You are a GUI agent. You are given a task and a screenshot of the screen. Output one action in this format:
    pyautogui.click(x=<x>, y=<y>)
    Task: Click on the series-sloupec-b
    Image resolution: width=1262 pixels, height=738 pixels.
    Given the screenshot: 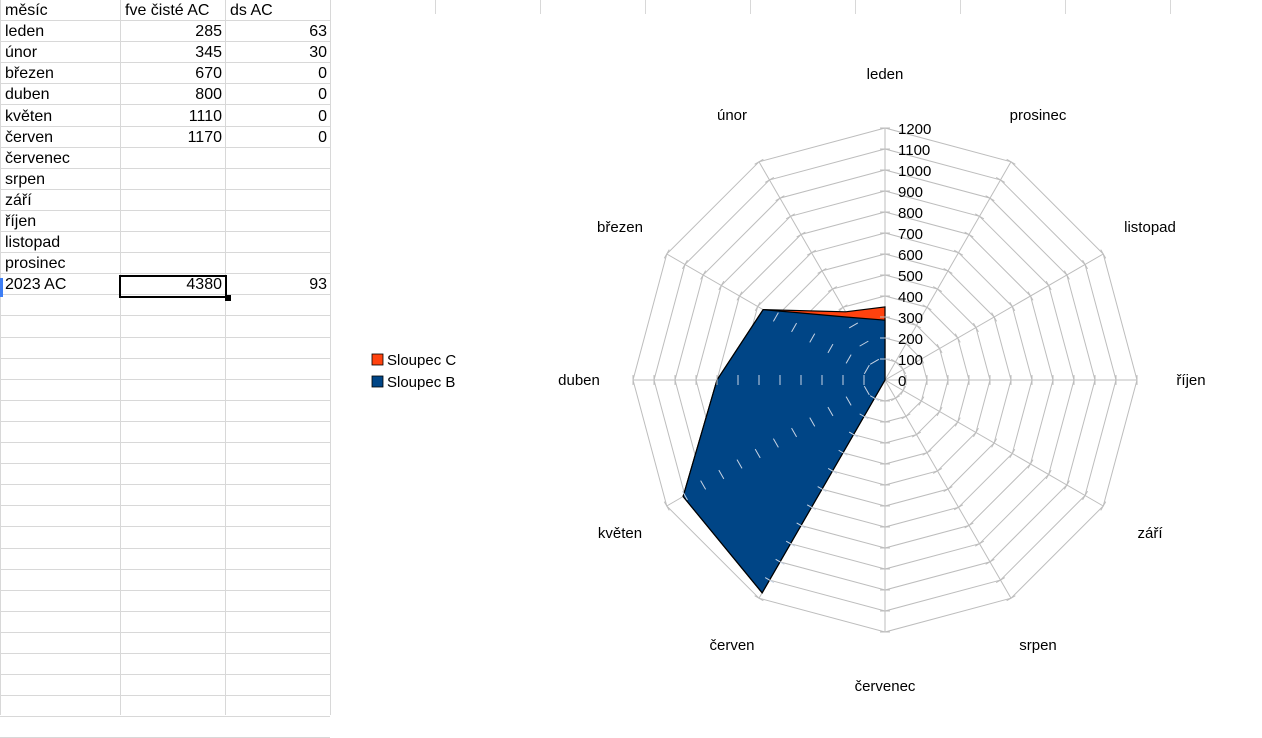 What is the action you would take?
    pyautogui.click(x=784, y=451)
    